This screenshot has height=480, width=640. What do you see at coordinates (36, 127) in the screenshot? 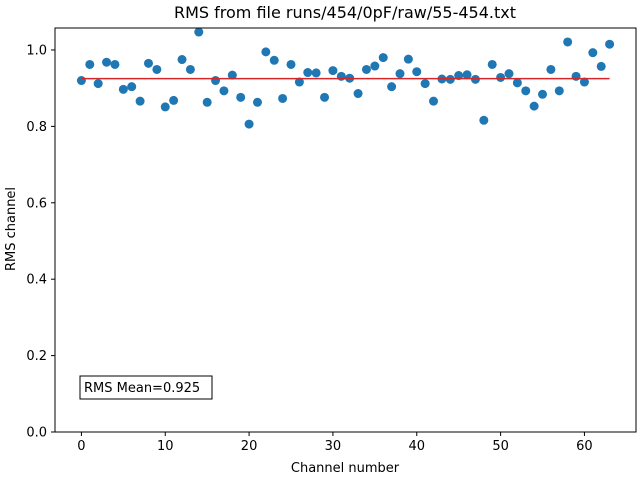
I see `y-tick-label-0.8: 0.8` at bounding box center [36, 127].